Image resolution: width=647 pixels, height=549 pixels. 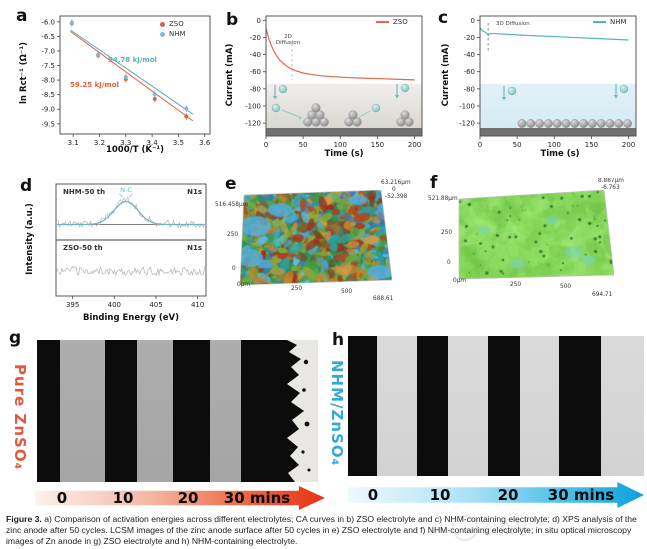 What do you see at coordinates (48, 66) in the screenshot?
I see `tick-label: -7.5` at bounding box center [48, 66].